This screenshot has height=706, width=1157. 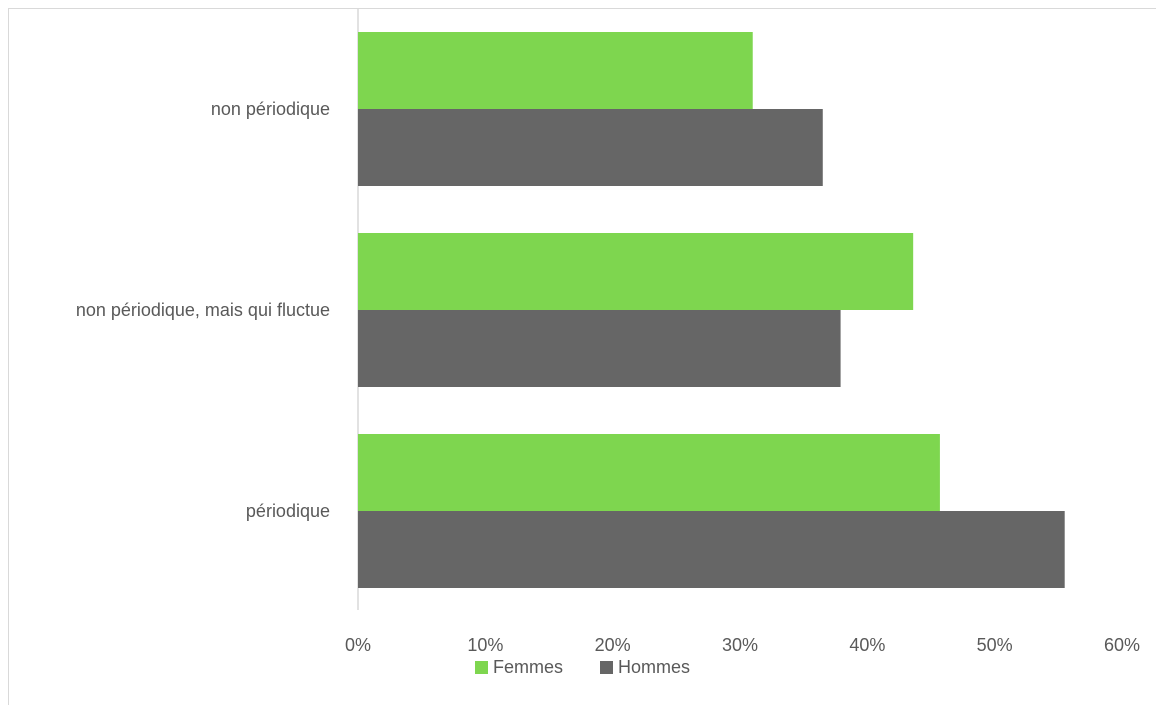 What do you see at coordinates (358, 645) in the screenshot?
I see `x-tick-label: 0%` at bounding box center [358, 645].